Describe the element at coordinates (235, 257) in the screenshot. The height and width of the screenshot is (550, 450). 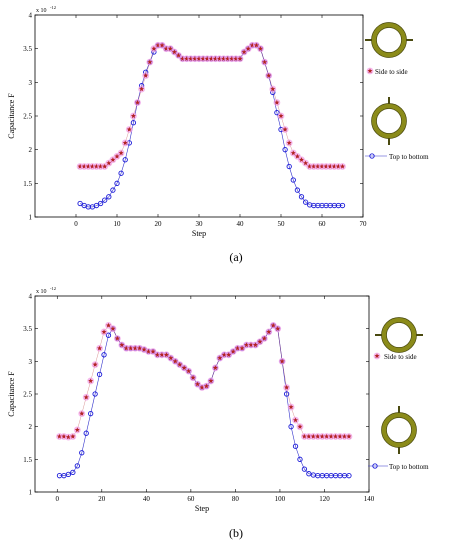
I see `chart-a-caption: (a)` at that location.